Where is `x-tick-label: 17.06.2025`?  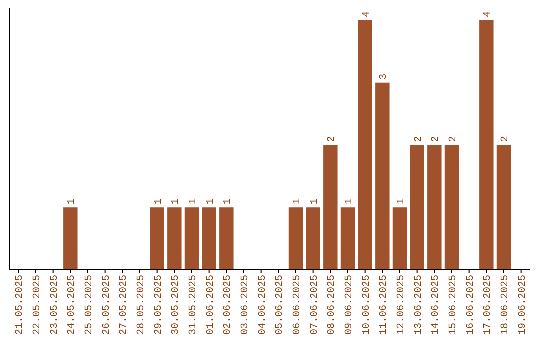 x-tick-label: 17.06.2025 is located at coordinates (488, 305).